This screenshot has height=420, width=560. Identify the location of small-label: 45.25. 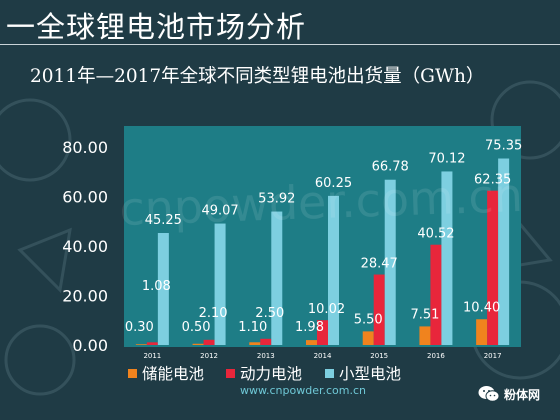
(163, 220).